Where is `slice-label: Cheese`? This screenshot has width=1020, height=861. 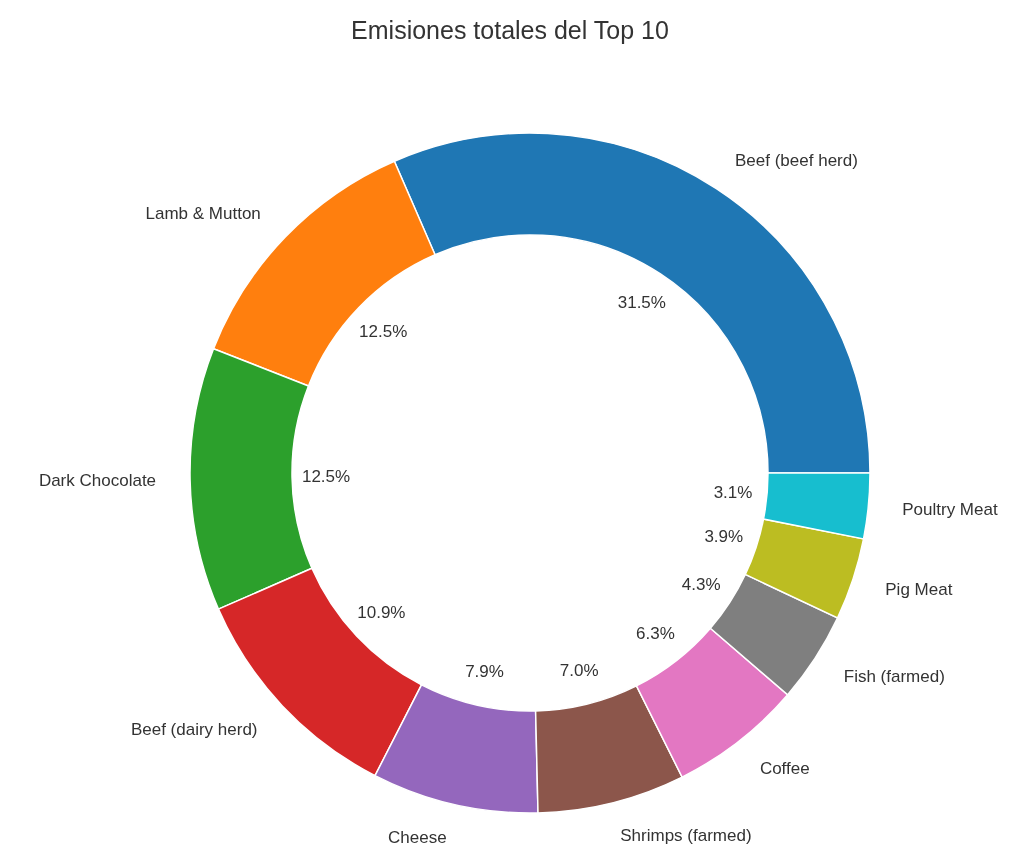
slice-label: Cheese is located at coordinates (417, 838).